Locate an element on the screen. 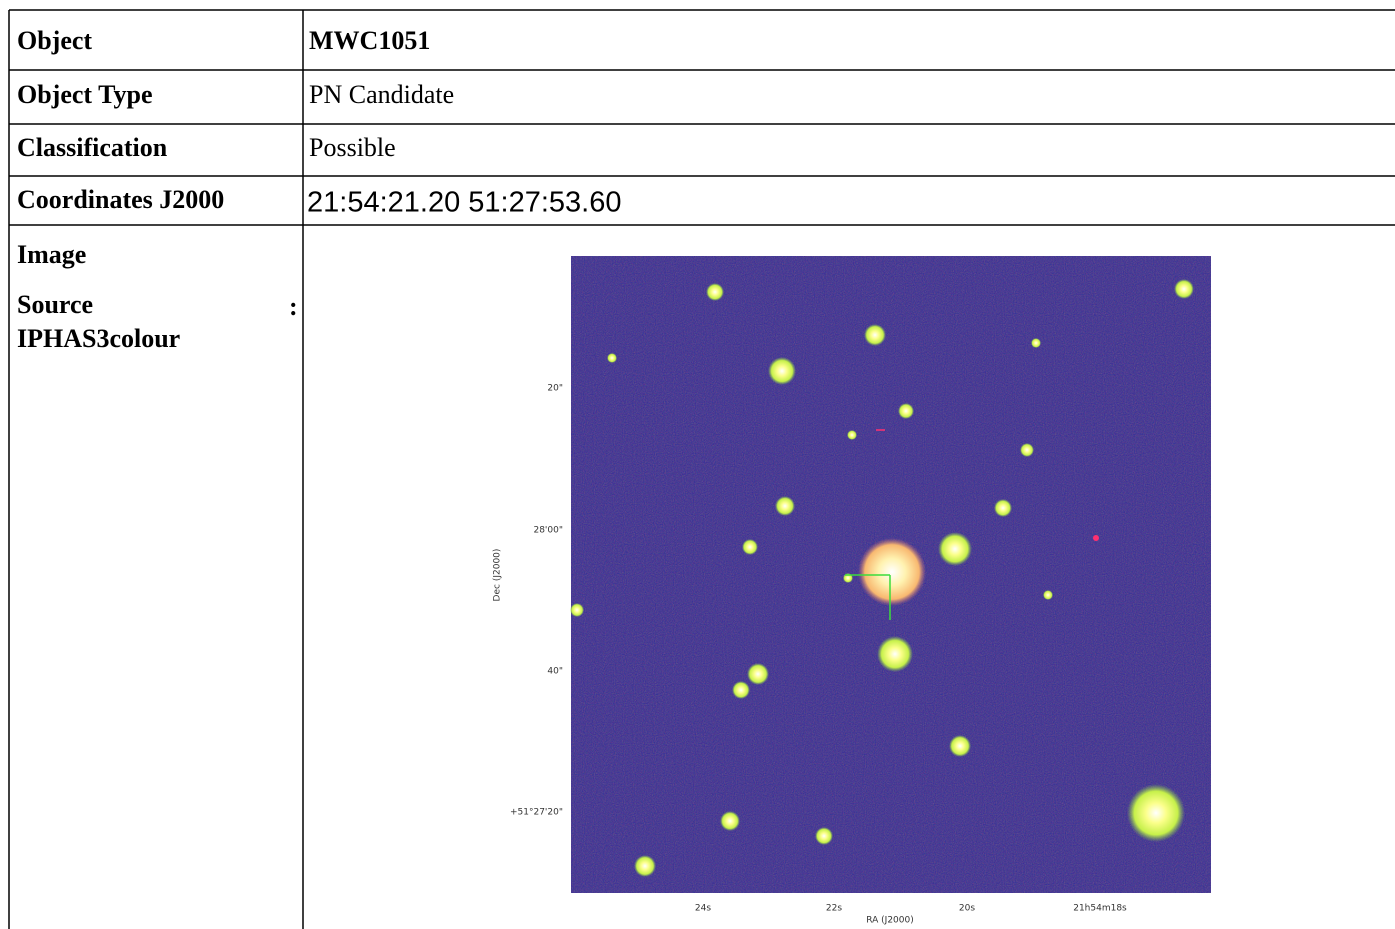  row-label: Object is located at coordinates (54, 40).